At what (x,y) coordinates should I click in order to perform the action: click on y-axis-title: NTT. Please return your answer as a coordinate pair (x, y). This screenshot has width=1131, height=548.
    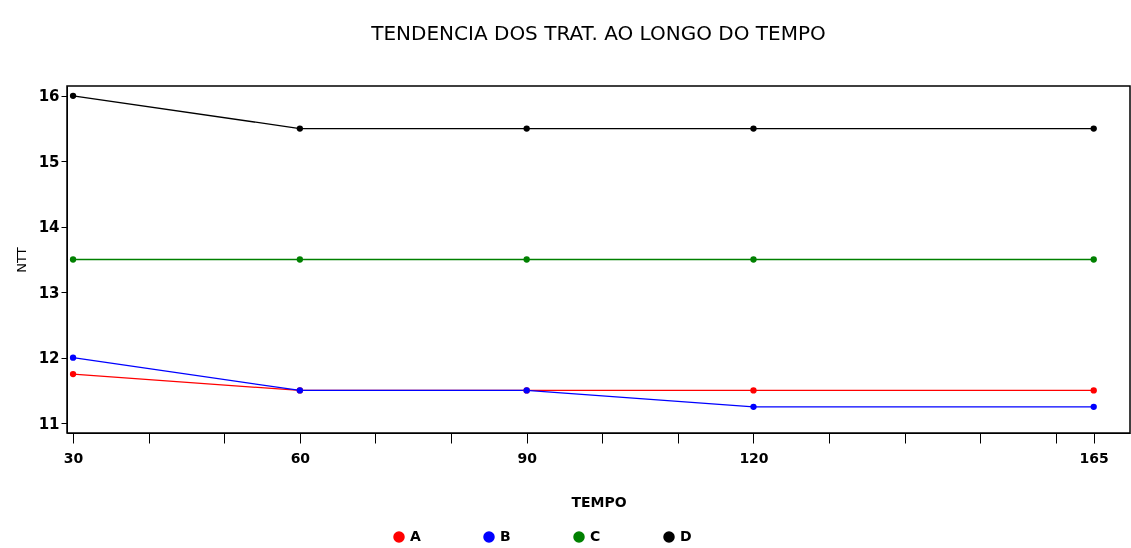
    Looking at the image, I should click on (21, 260).